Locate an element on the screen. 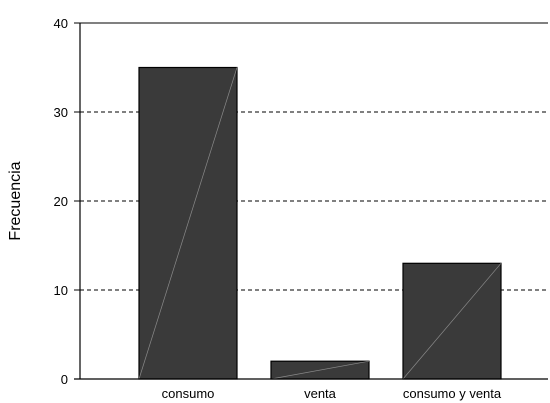  y-tick-label-0: 0 is located at coordinates (64, 379).